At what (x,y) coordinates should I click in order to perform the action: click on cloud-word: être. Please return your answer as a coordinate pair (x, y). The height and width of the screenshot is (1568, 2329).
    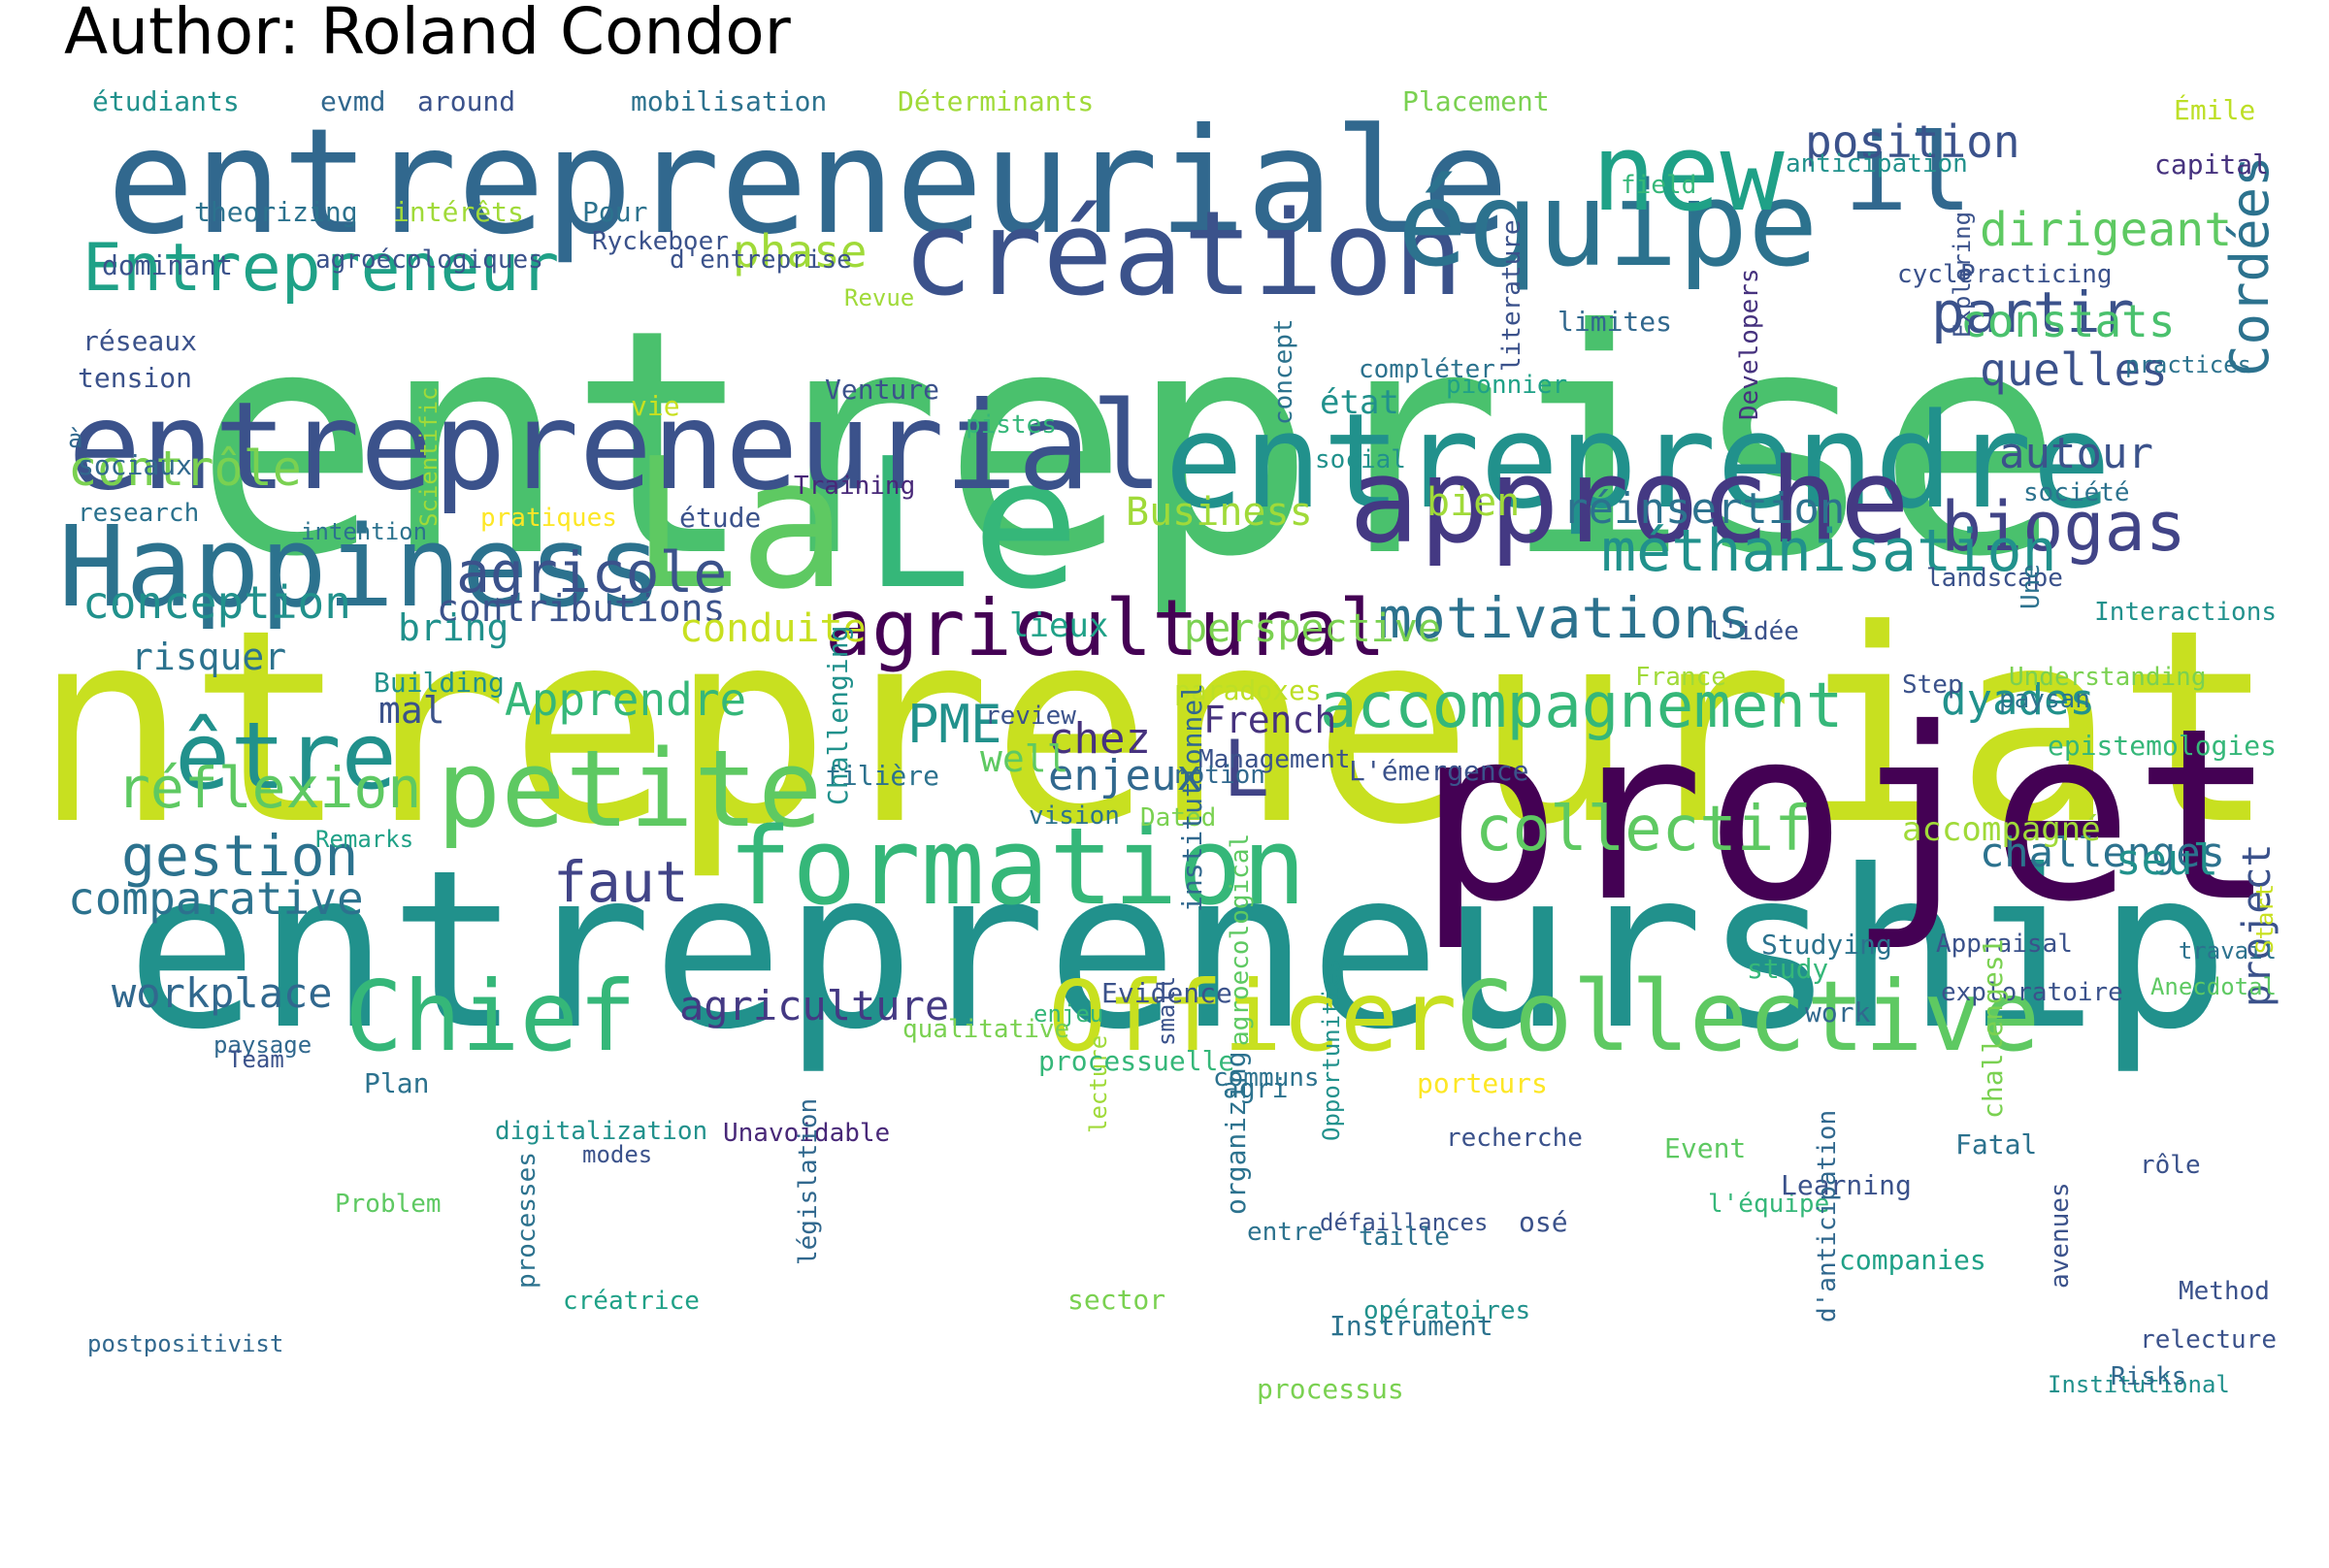
    Looking at the image, I should click on (286, 756).